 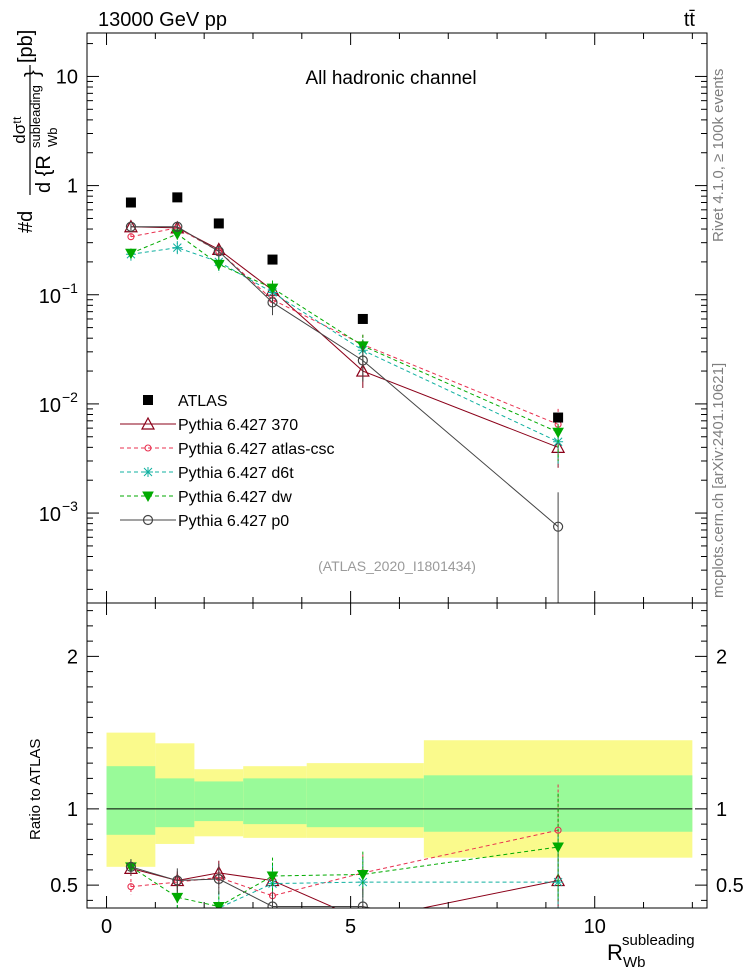 What do you see at coordinates (35, 789) in the screenshot?
I see `ratio-ylabel: Ratio to ATLAS` at bounding box center [35, 789].